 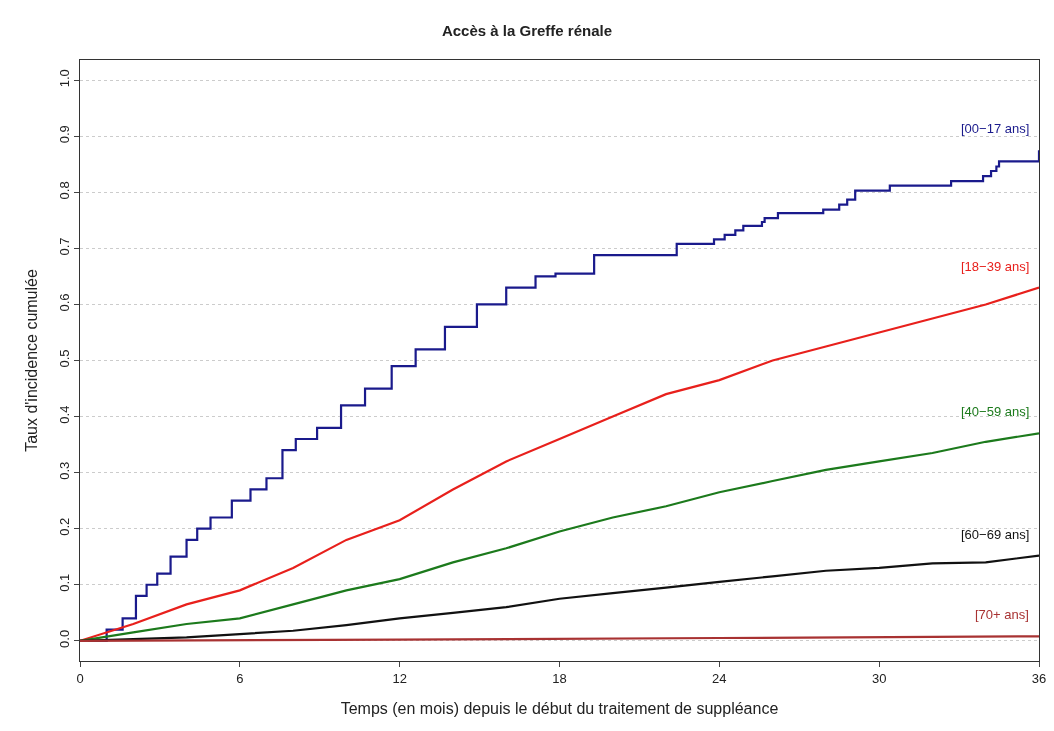 What do you see at coordinates (80, 678) in the screenshot?
I see `x-tick-label: 0` at bounding box center [80, 678].